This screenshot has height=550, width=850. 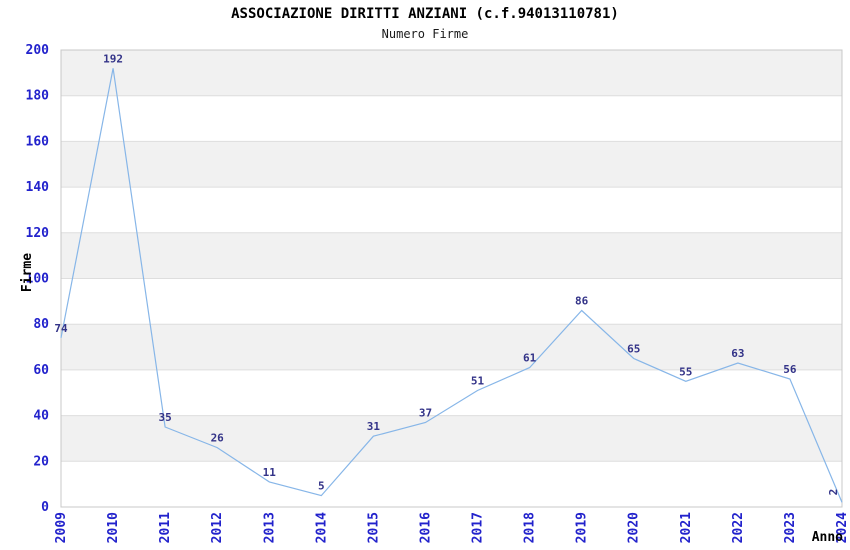 I want to click on y-tick-label: 60, so click(x=41, y=370).